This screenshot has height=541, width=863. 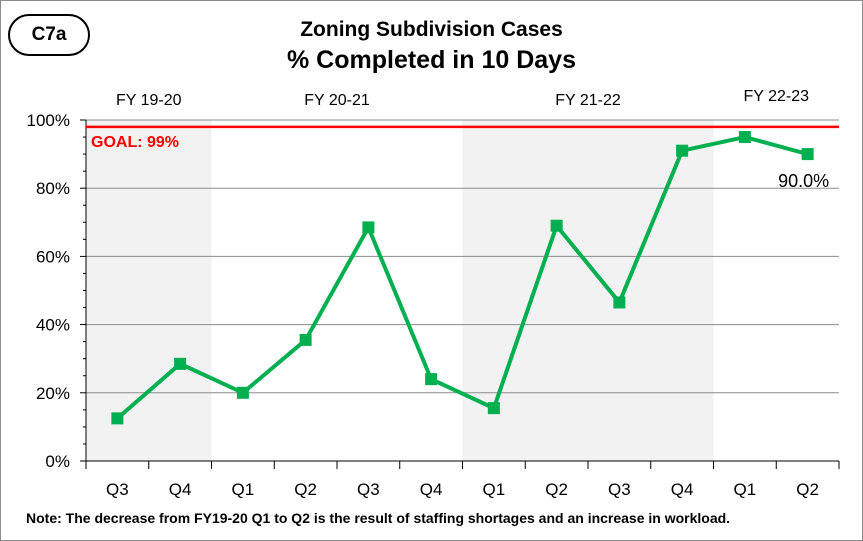 I want to click on fiscal-year-label: FY 22-23, so click(x=776, y=96).